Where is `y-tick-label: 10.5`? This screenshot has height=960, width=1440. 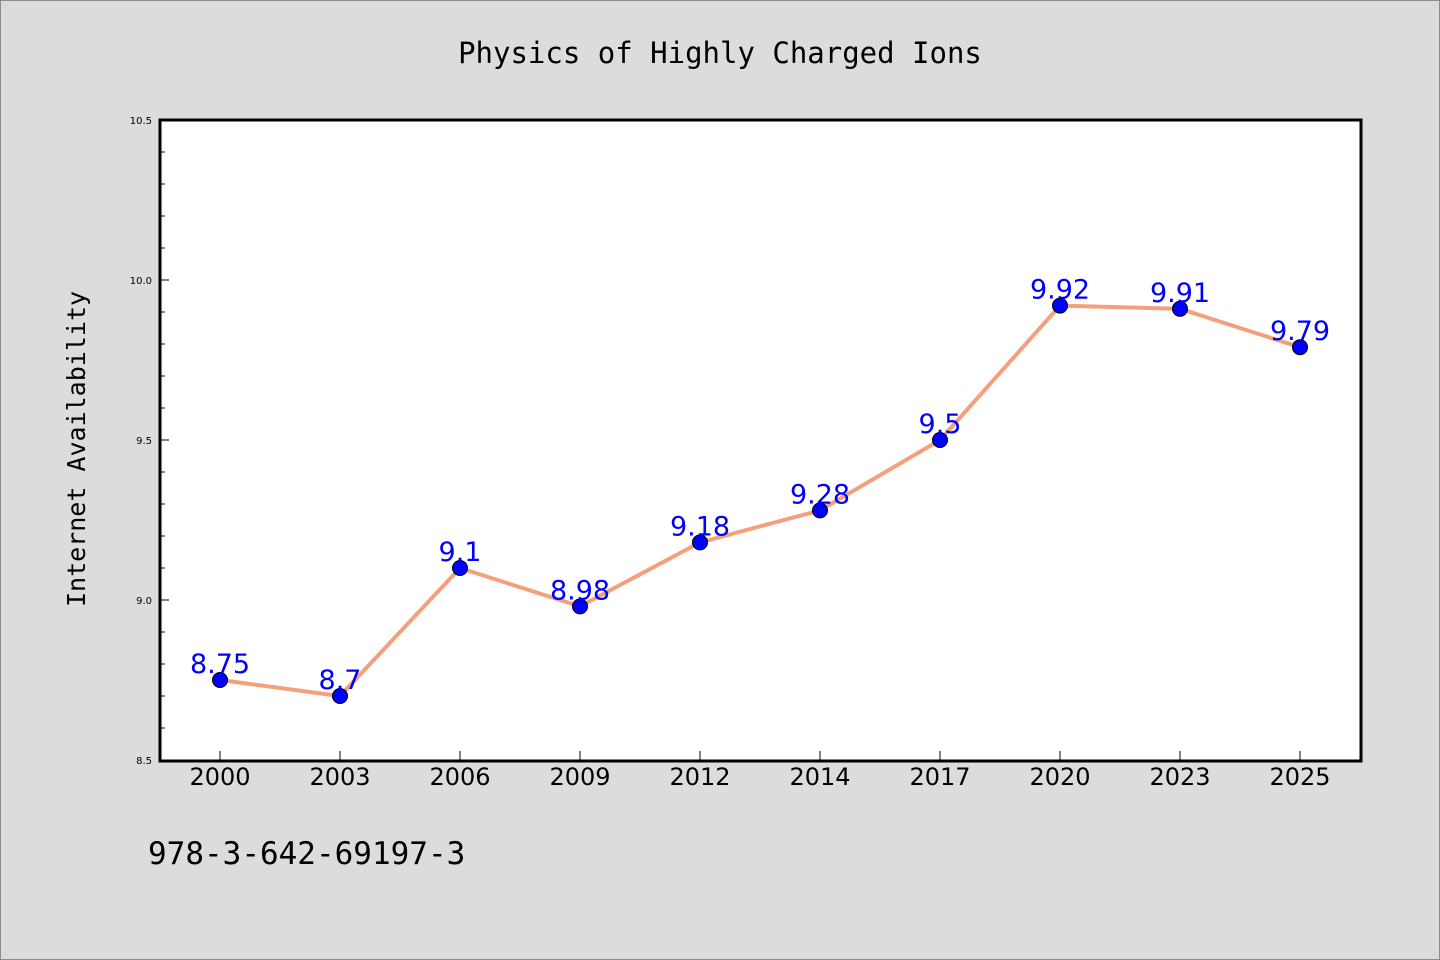 y-tick-label: 10.5 is located at coordinates (141, 121).